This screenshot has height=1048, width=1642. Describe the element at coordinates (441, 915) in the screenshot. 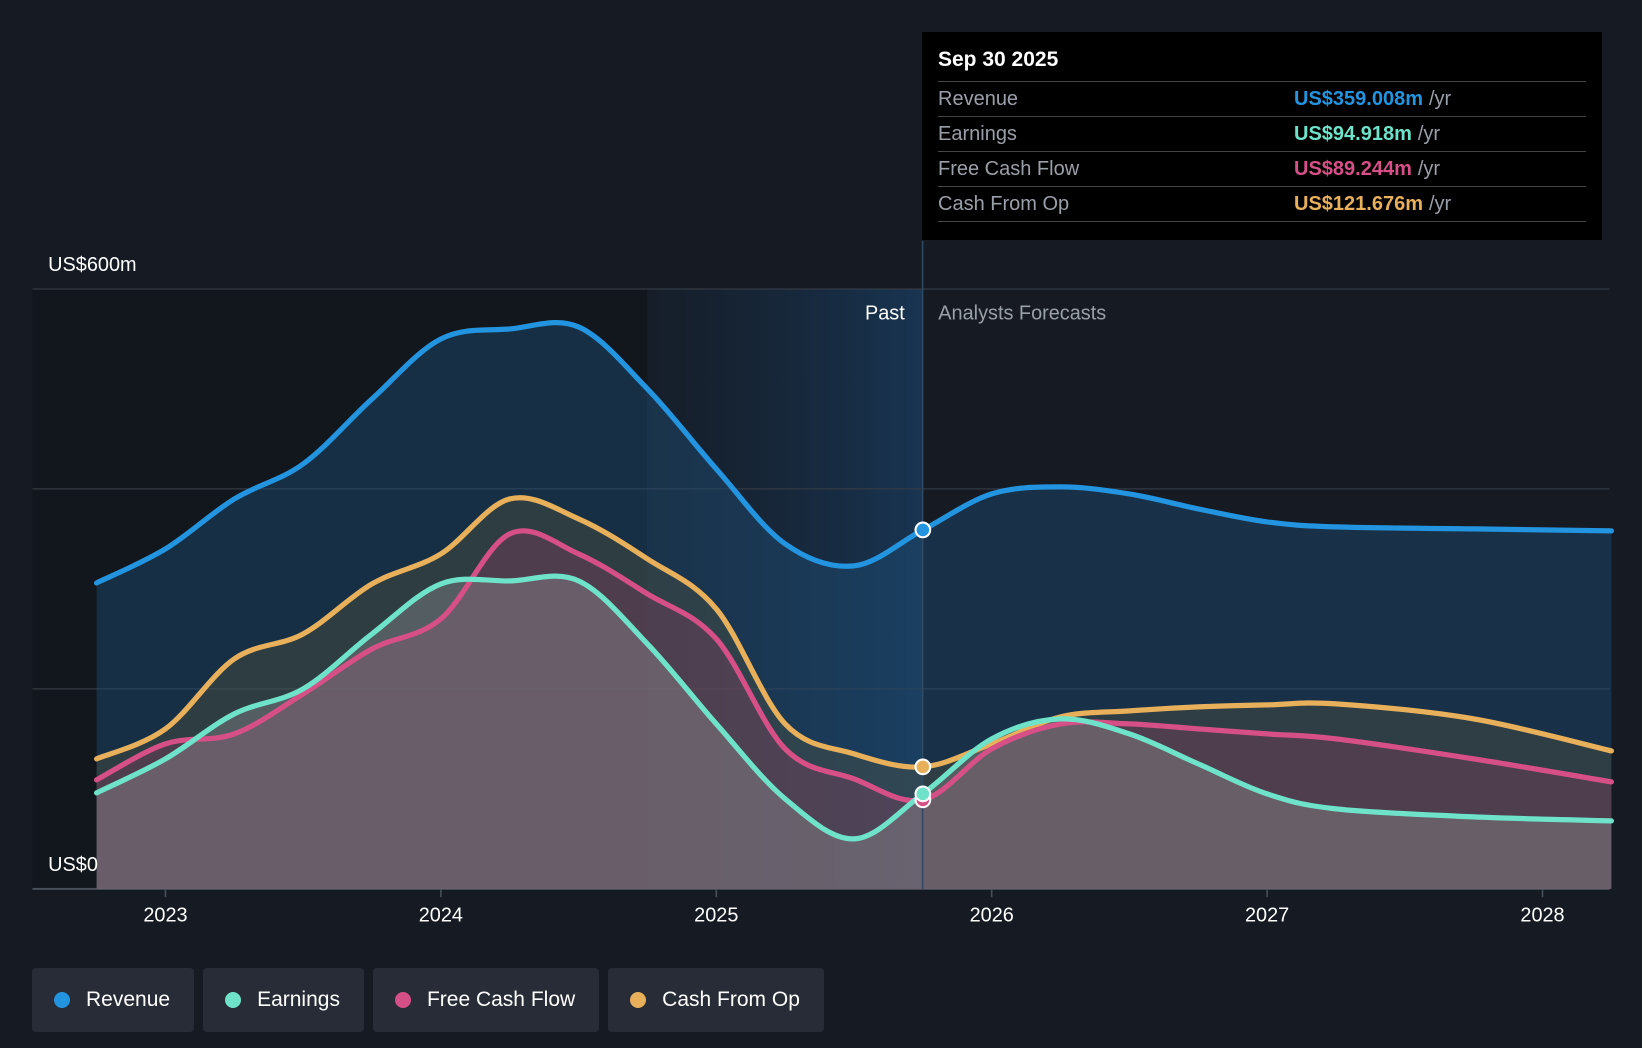

I see `x-tick-label: 2024` at that location.